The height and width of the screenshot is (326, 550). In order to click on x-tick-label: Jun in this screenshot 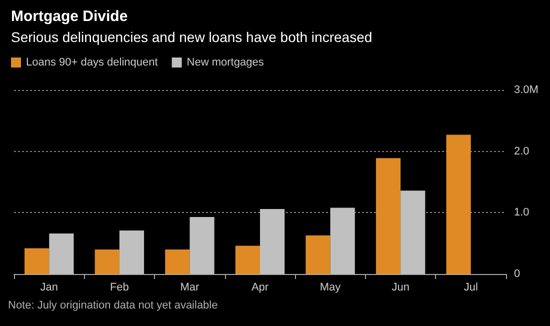, I will do `click(401, 288)`.